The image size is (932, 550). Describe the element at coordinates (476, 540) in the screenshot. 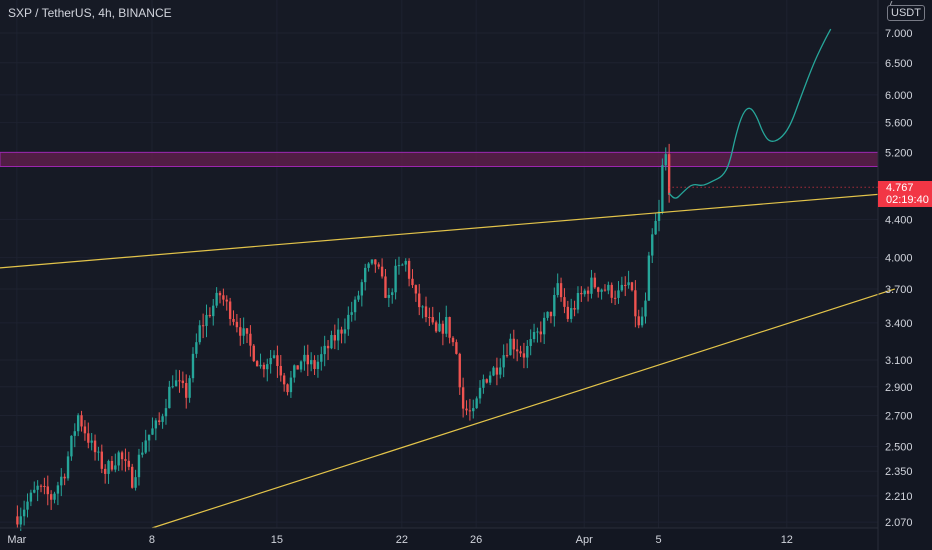

I see `time-tick-label: 26` at that location.